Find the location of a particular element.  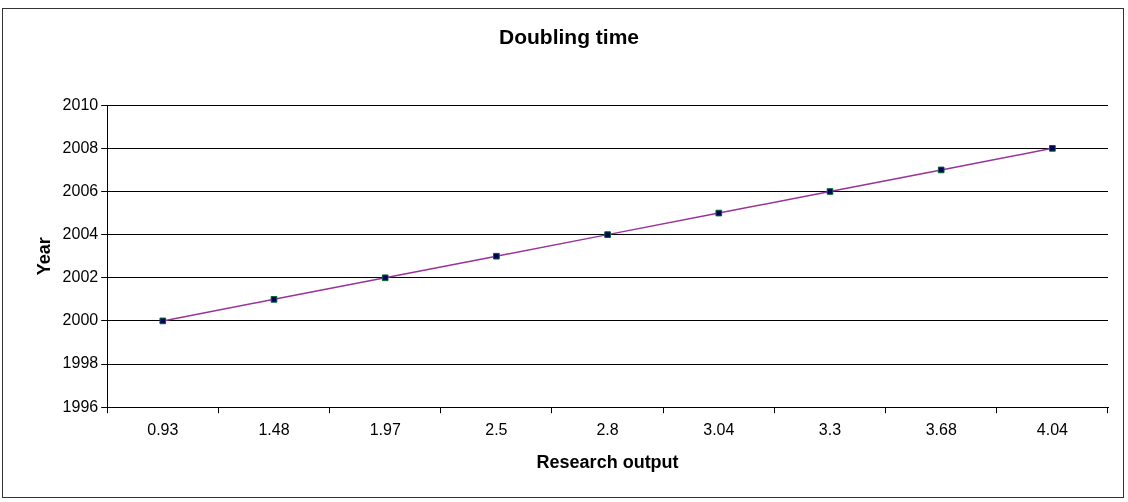

x-axis-title: Research output is located at coordinates (607, 462).